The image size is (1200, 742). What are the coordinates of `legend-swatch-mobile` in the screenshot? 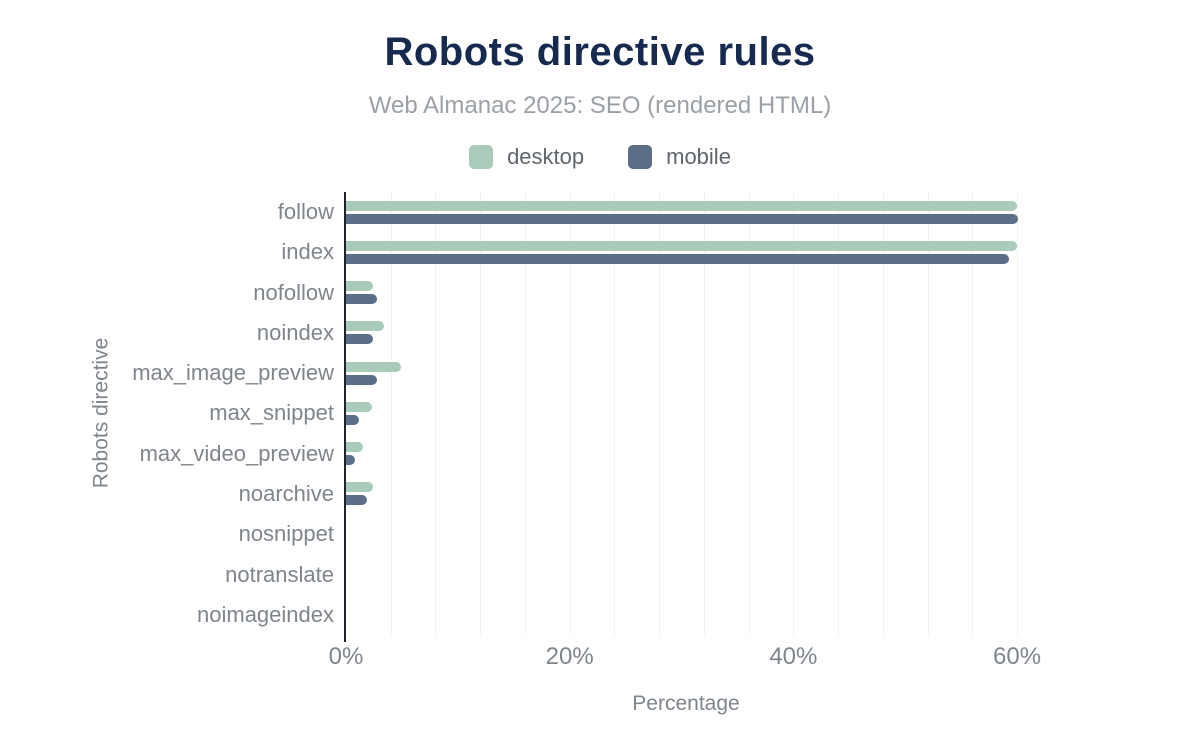 It's located at (640, 157).